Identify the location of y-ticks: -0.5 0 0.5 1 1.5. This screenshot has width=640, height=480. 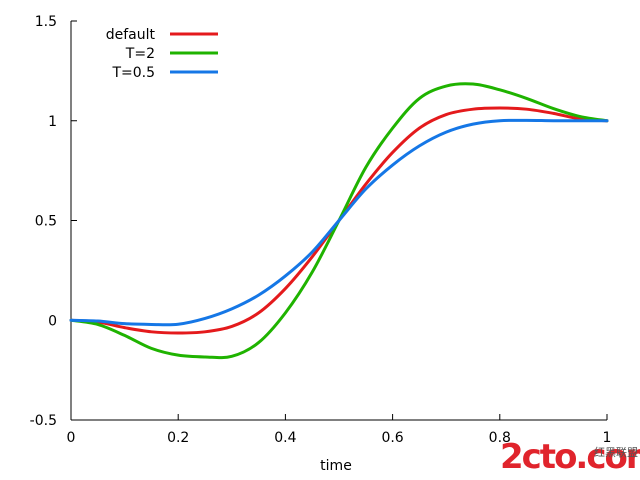
(53, 221).